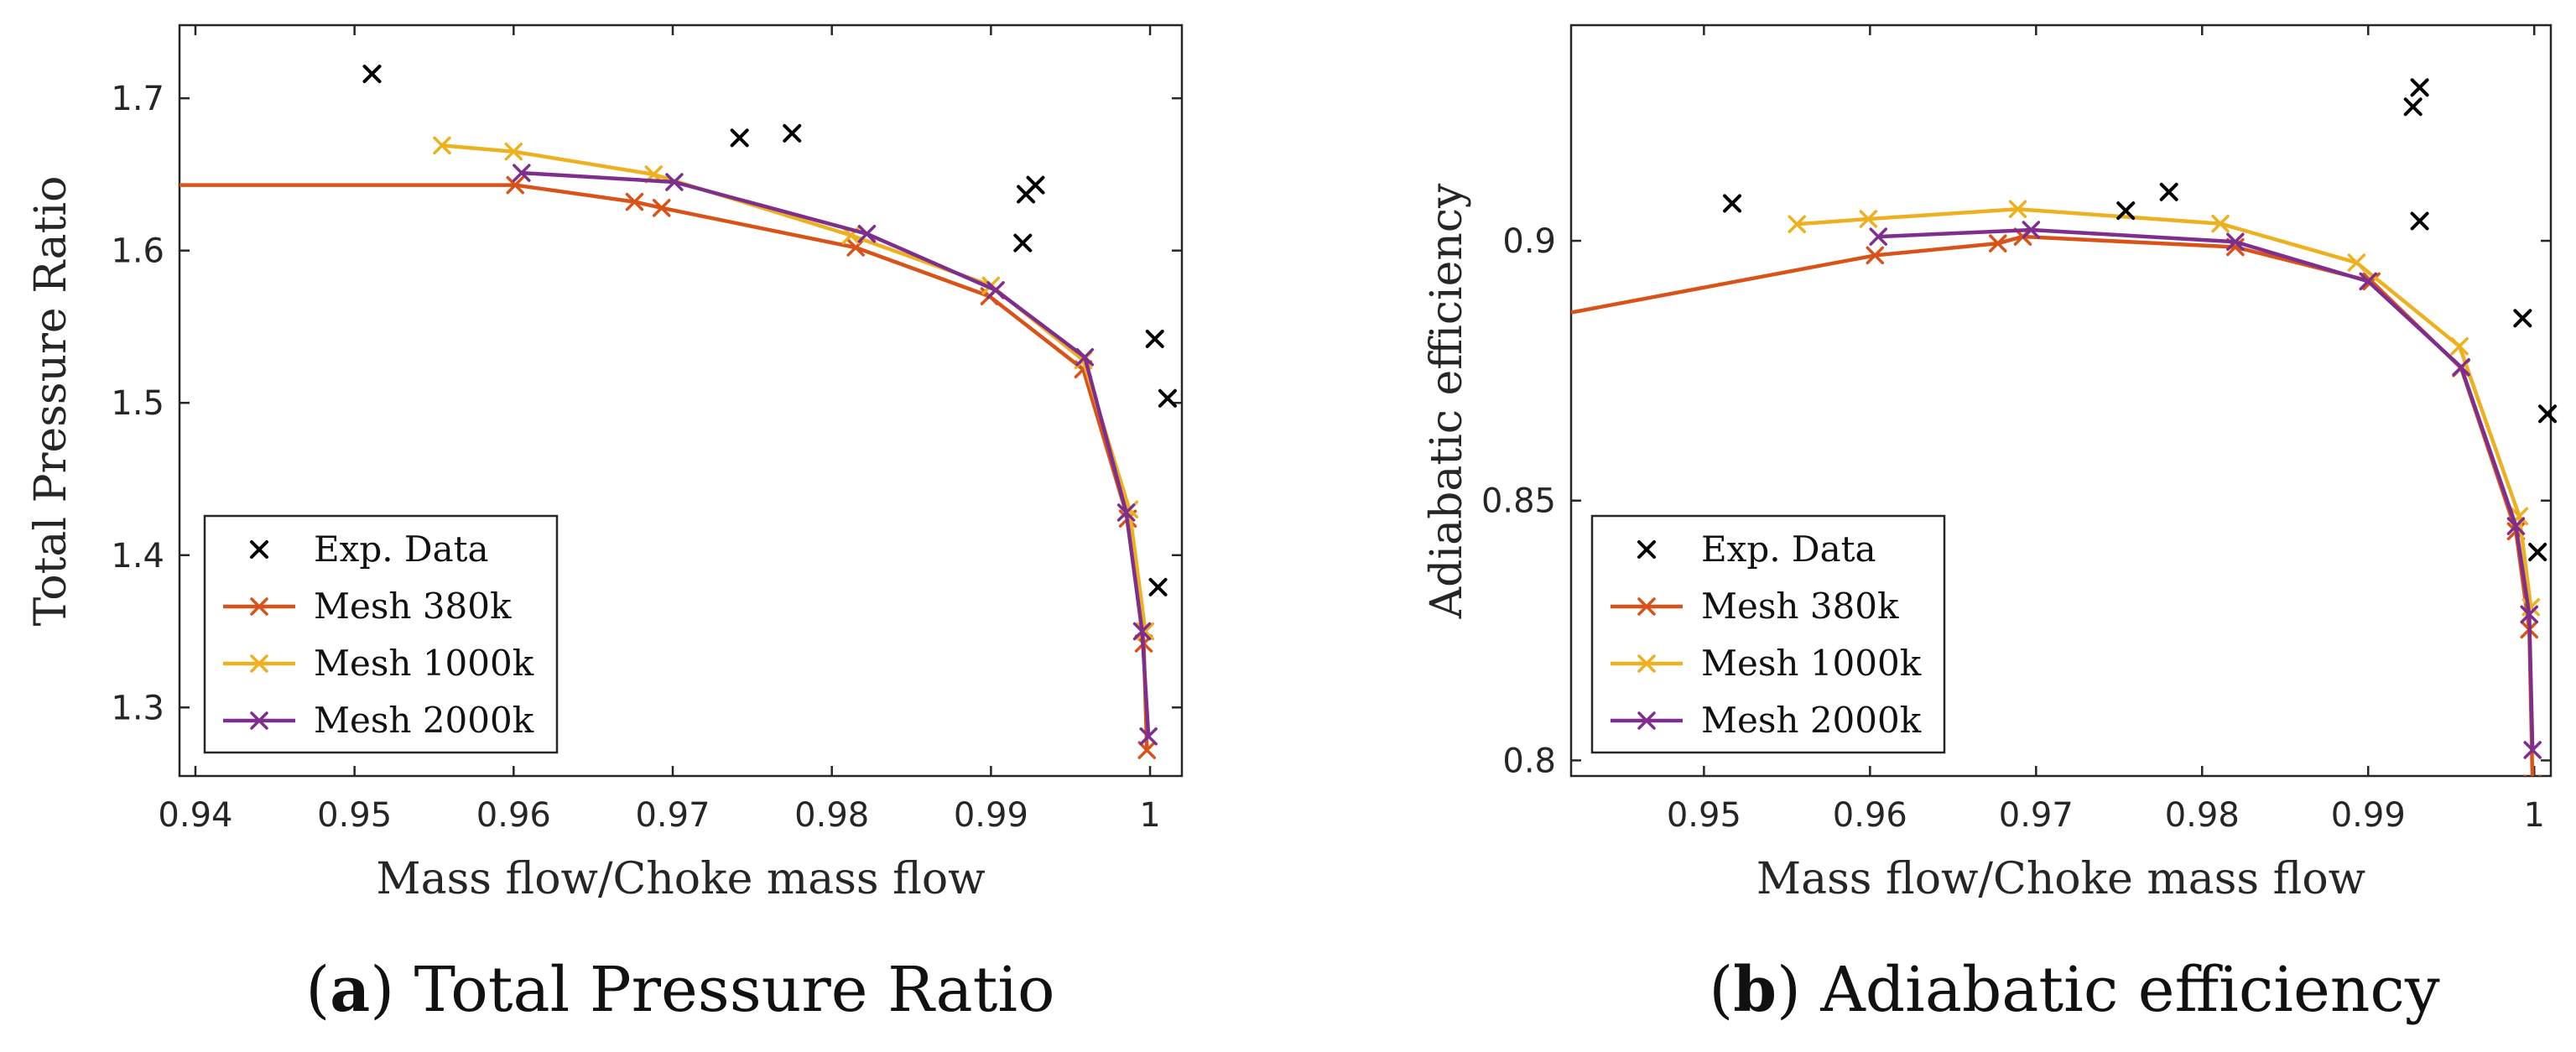  I want to click on panel-letter: b, so click(1755, 990).